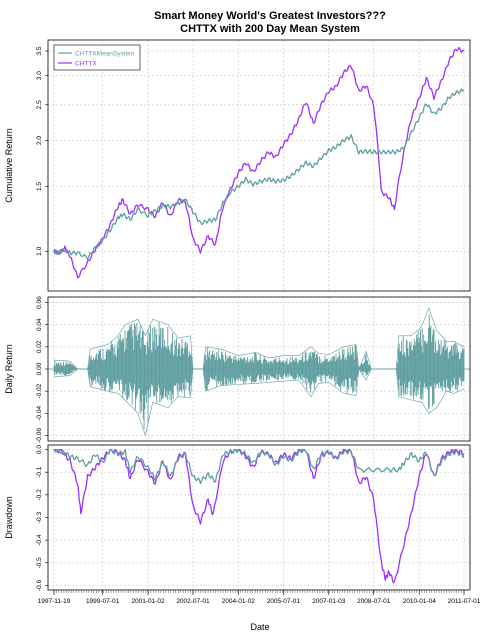 This screenshot has height=640, width=500. Describe the element at coordinates (39, 140) in the screenshot. I see `ytick-label-cumulative-2: 2.0` at that location.